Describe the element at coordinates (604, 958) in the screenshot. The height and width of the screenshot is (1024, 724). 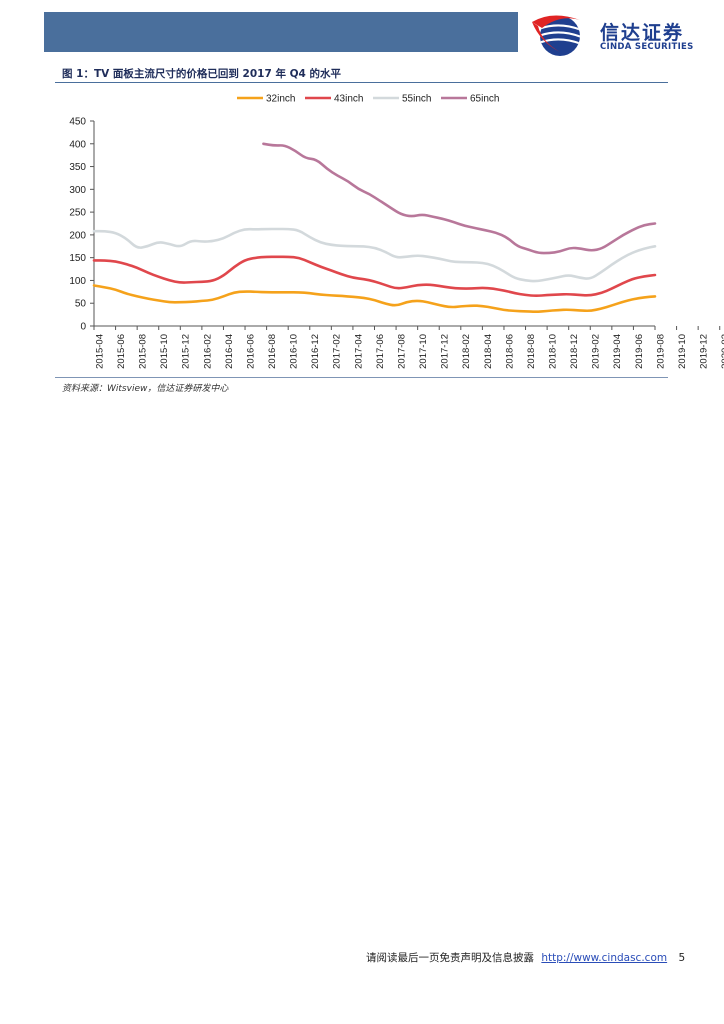
I see `footer-website-link: http://www.cindasc.com` at that location.